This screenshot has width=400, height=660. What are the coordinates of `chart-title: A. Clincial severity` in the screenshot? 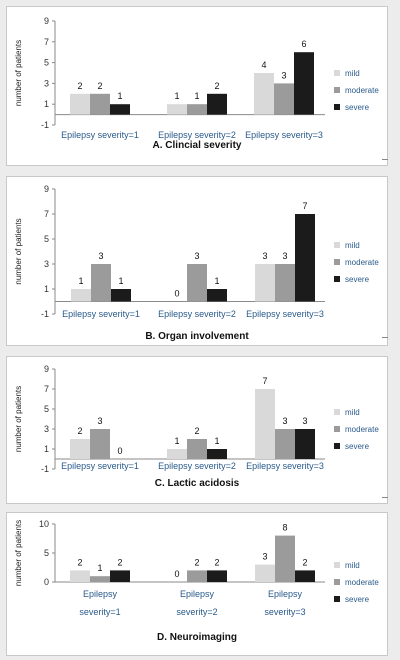 It's located at (197, 145).